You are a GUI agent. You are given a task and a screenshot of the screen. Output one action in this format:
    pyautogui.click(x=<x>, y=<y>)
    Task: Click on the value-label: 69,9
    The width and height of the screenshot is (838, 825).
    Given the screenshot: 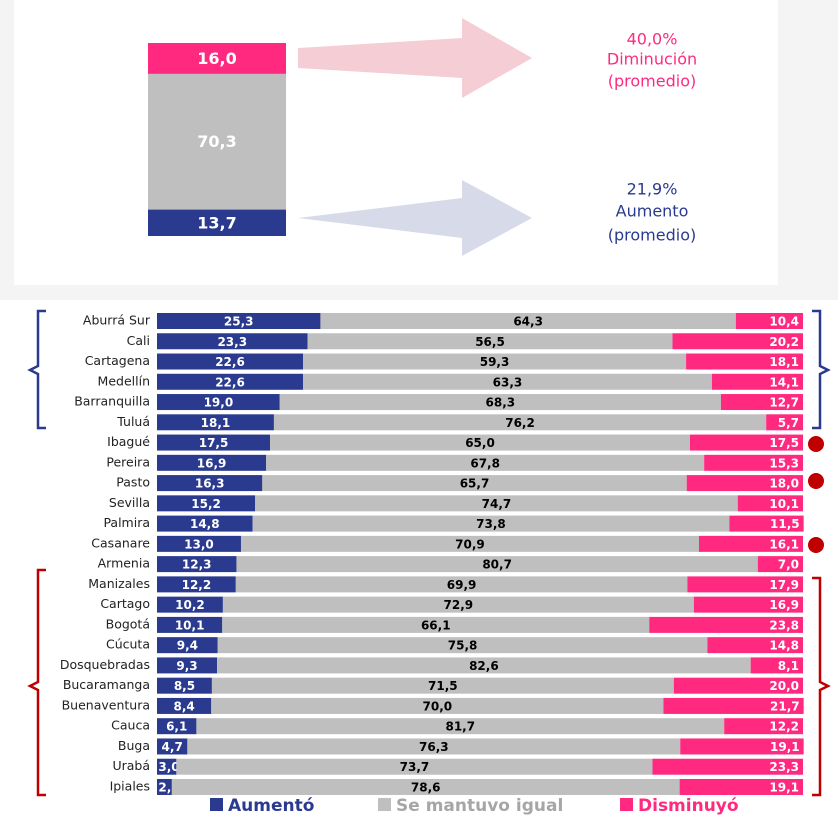 What is the action you would take?
    pyautogui.click(x=462, y=585)
    